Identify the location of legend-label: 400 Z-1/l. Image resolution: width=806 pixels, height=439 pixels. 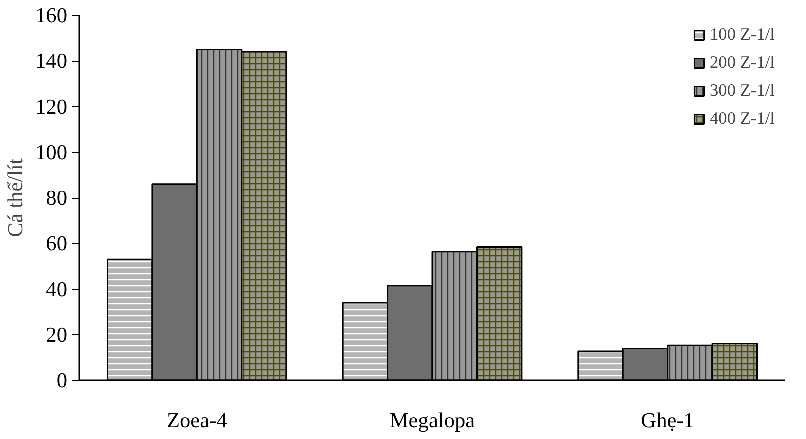
(742, 119).